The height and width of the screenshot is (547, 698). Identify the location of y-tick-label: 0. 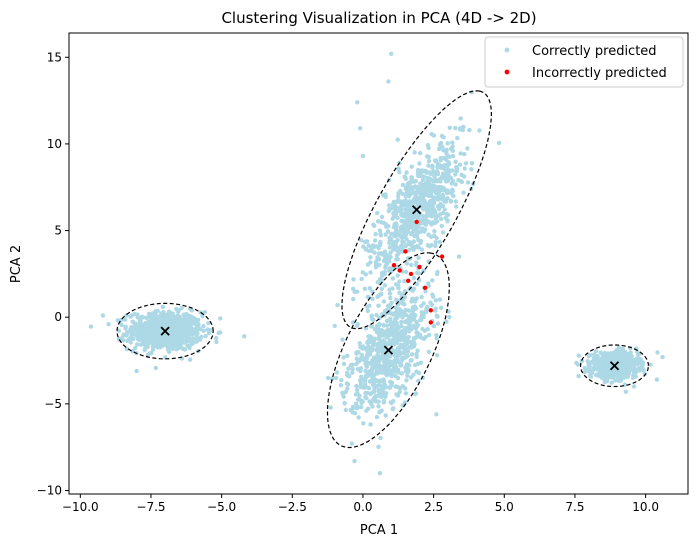
(58, 317).